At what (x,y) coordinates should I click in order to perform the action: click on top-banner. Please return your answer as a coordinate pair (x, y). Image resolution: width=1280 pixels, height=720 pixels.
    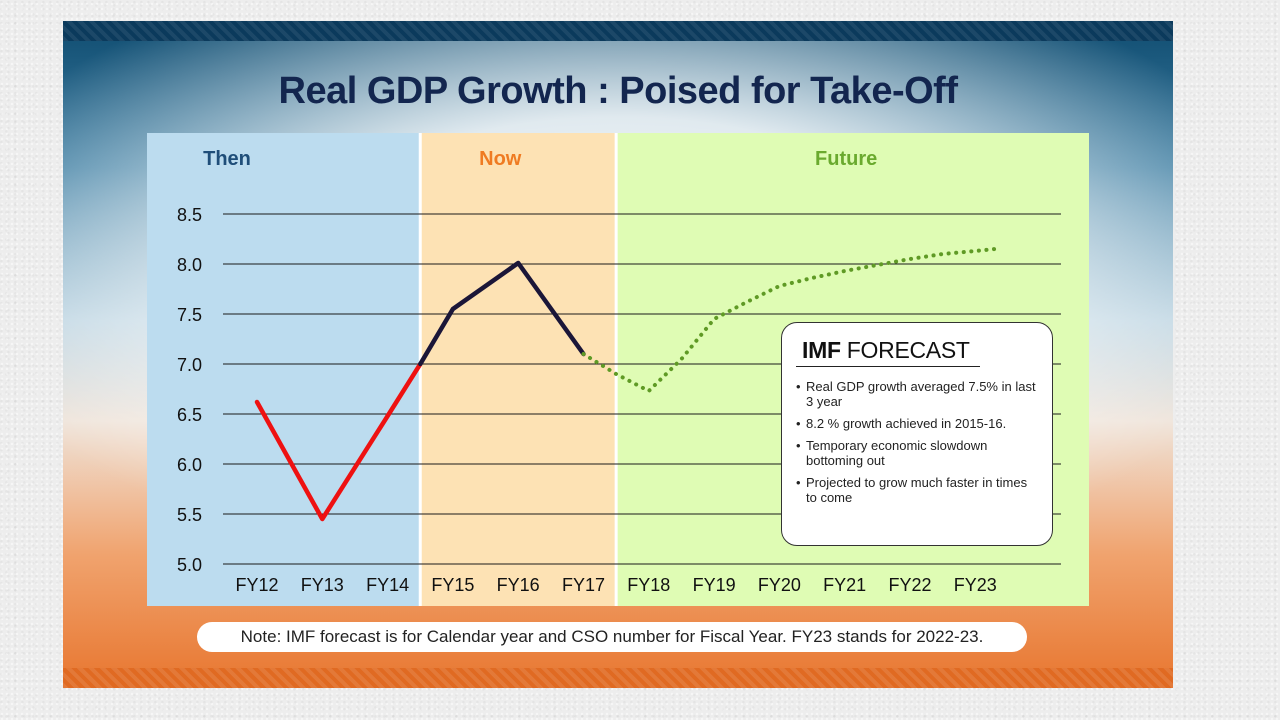
    Looking at the image, I should click on (618, 31).